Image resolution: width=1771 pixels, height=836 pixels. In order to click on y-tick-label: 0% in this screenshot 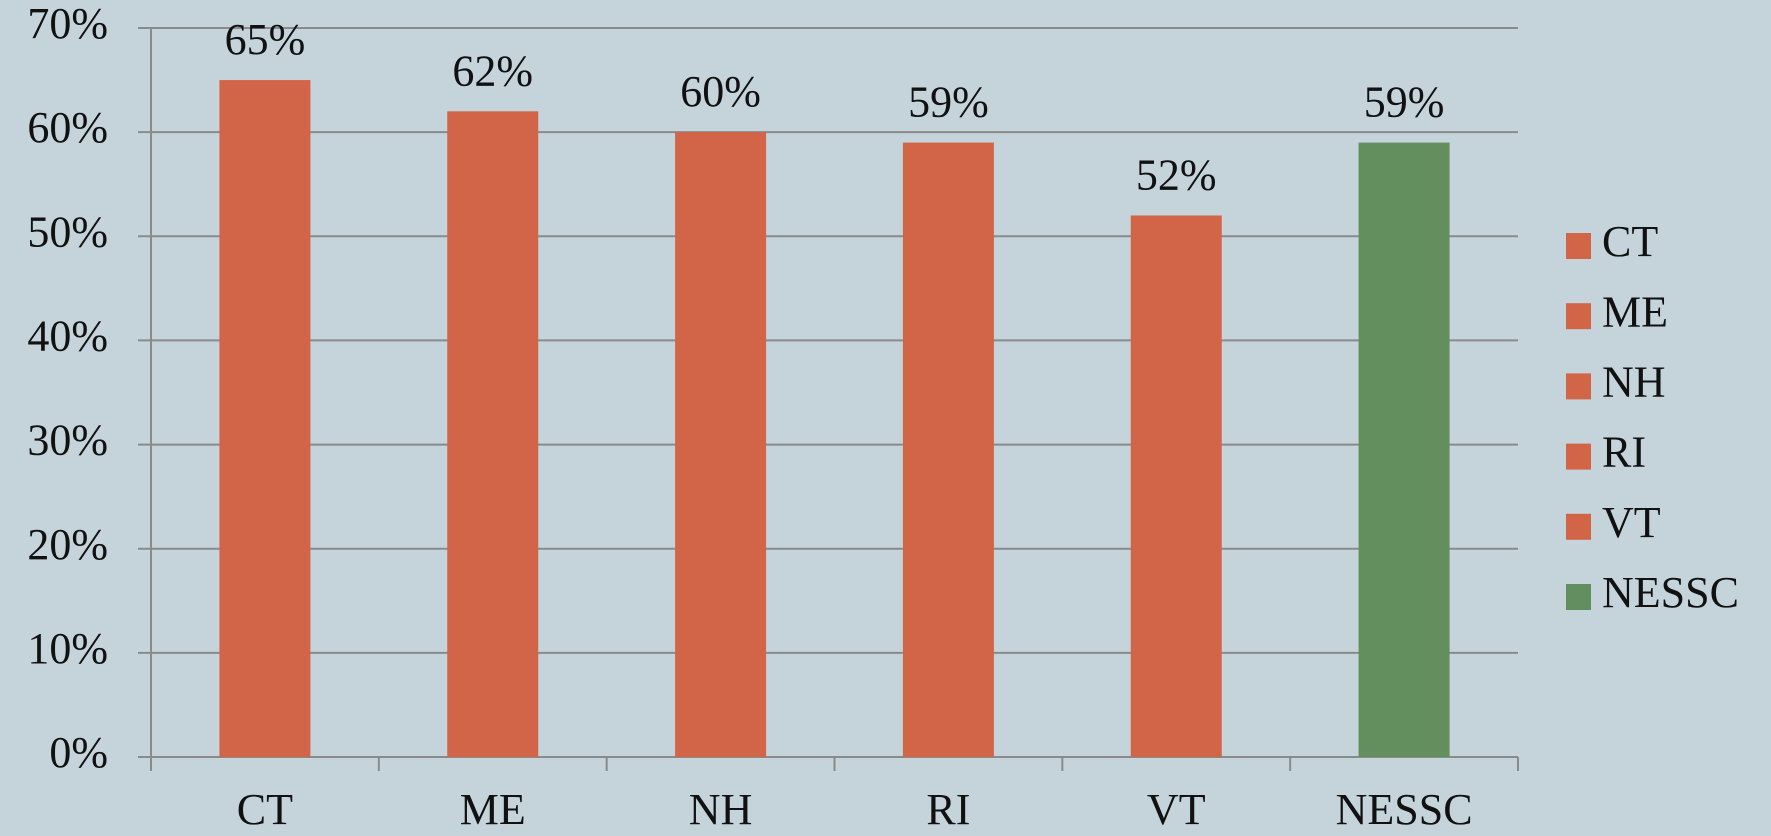, I will do `click(78, 752)`.